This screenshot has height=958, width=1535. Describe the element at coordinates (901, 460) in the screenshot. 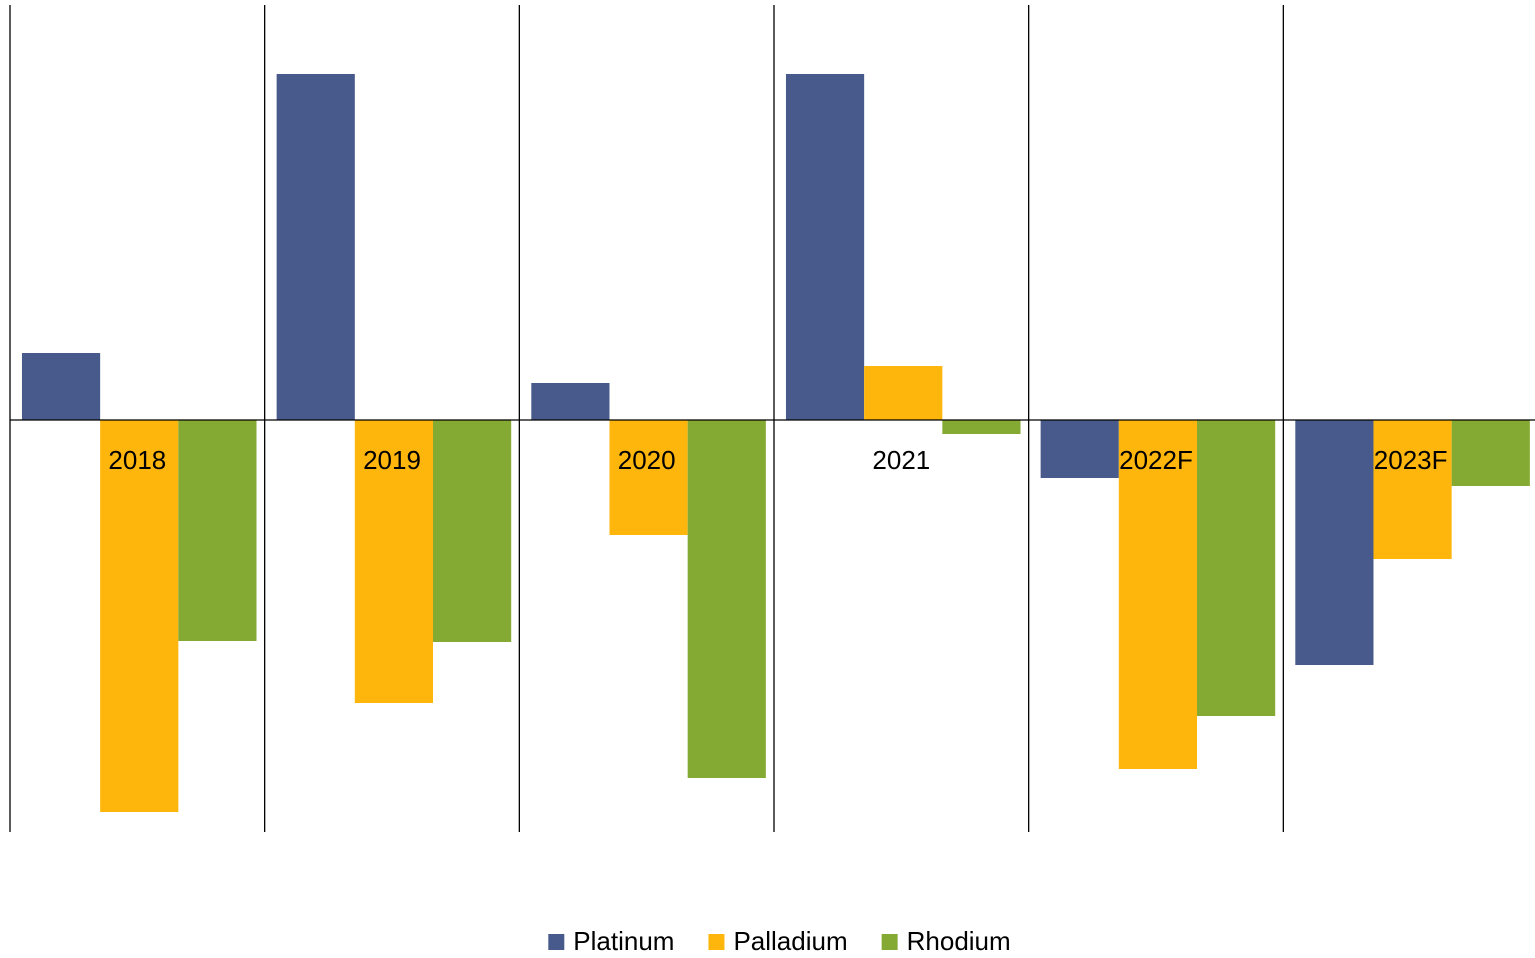

I see `x-tick-label: 2021` at that location.